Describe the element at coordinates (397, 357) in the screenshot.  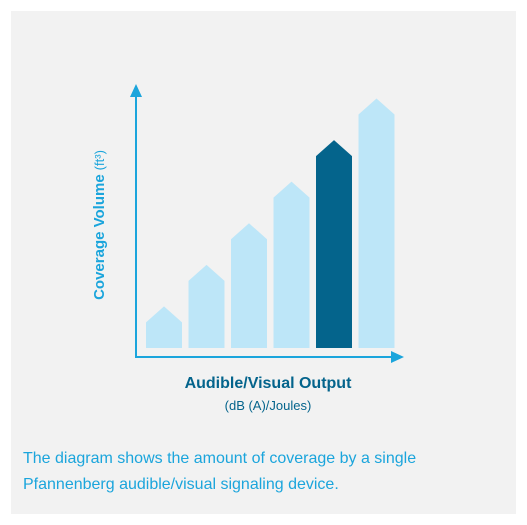
I see `x-axis-arrowhead` at that location.